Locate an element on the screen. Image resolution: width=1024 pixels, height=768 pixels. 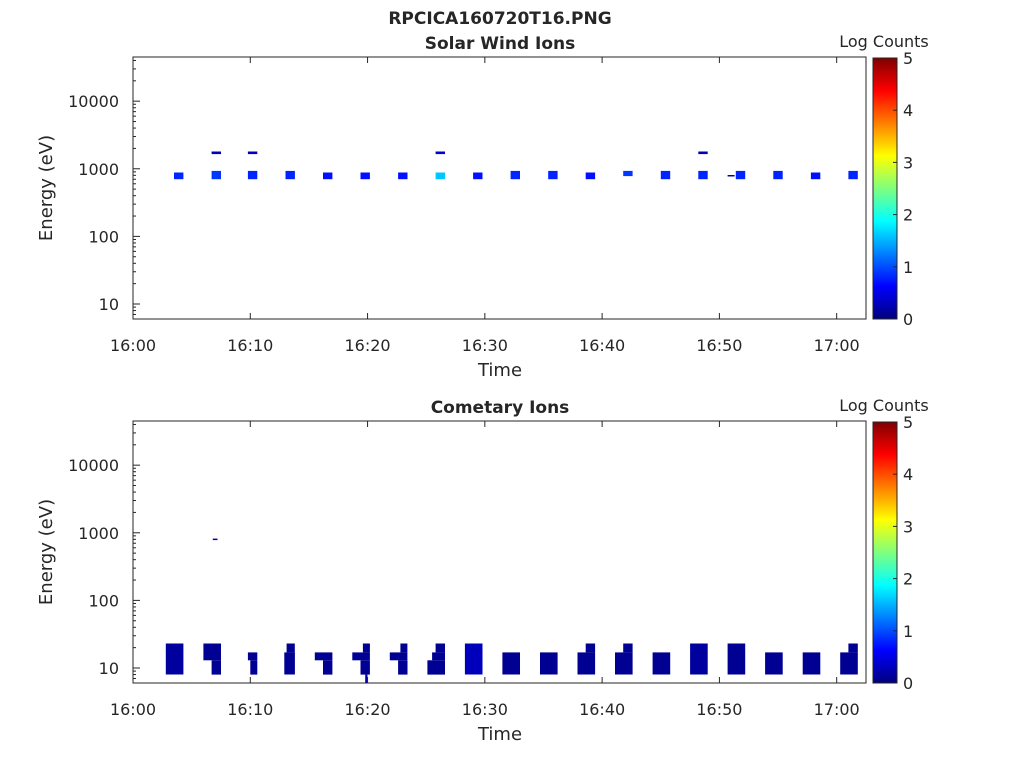
panel-title: Cometary Ions is located at coordinates (500, 408).